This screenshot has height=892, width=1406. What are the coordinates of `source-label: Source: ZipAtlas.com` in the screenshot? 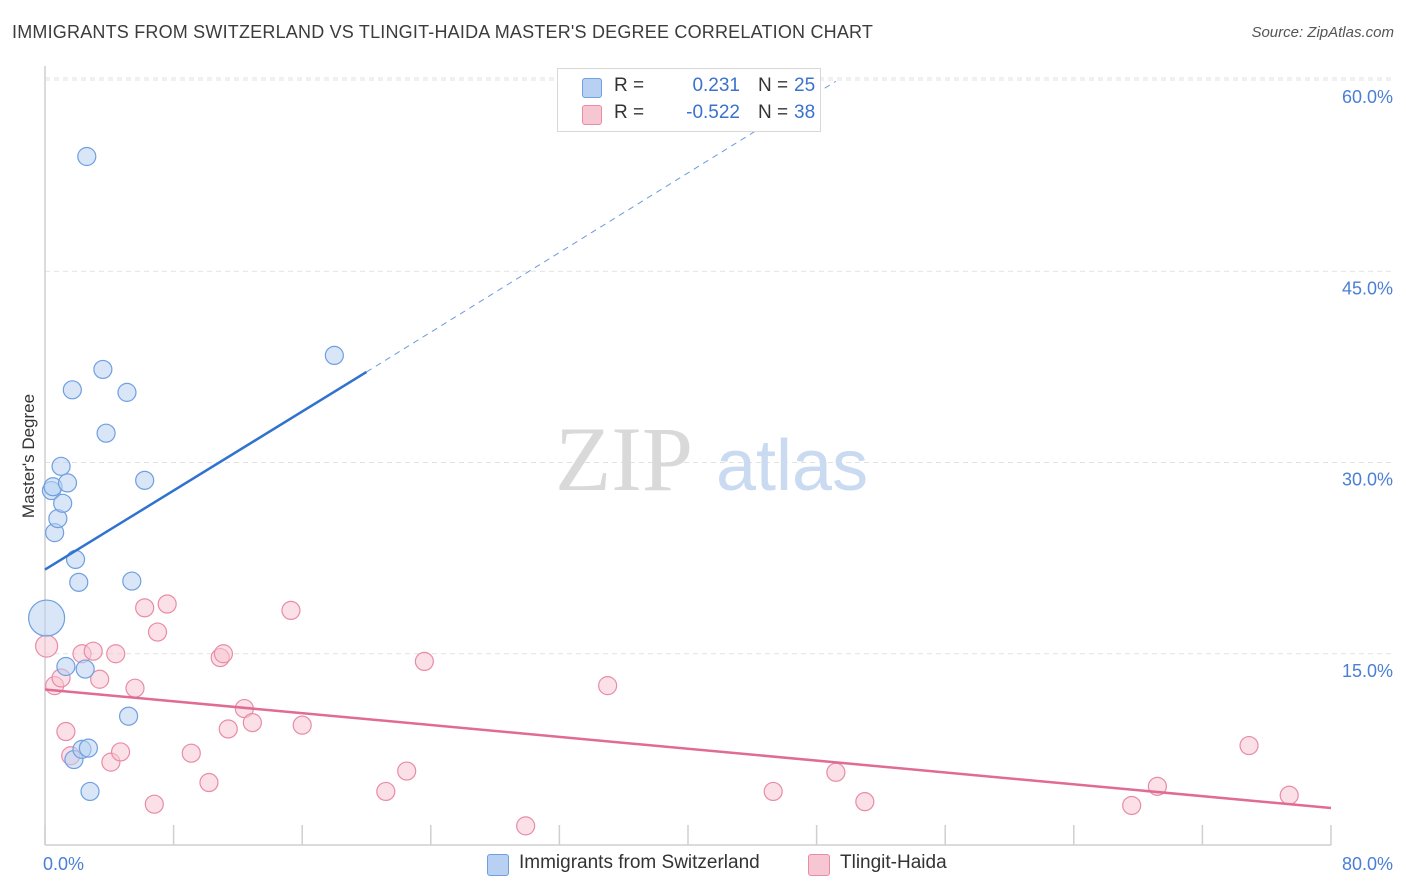 It's located at (1322, 32).